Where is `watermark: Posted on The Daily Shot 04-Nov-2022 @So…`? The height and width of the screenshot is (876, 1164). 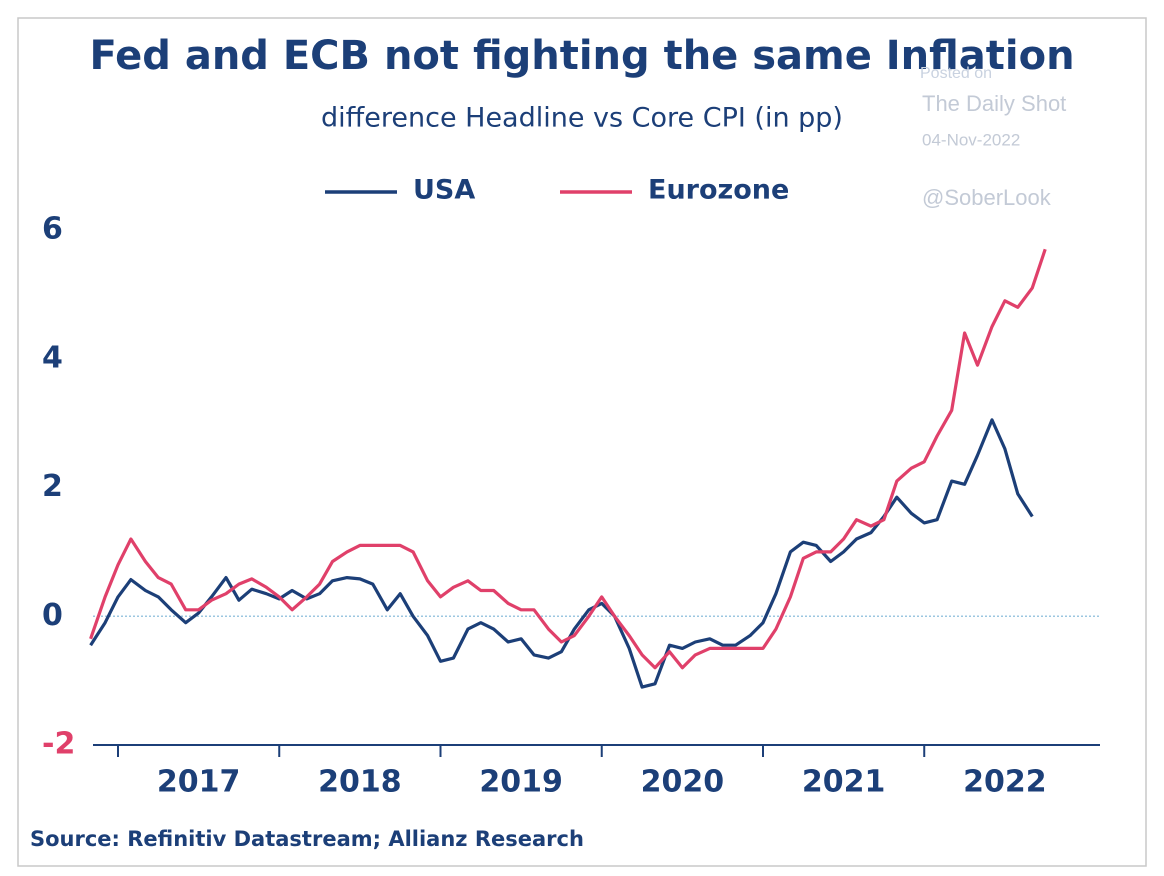
watermark: Posted on The Daily Shot 04-Nov-2022 @So… is located at coordinates (993, 137).